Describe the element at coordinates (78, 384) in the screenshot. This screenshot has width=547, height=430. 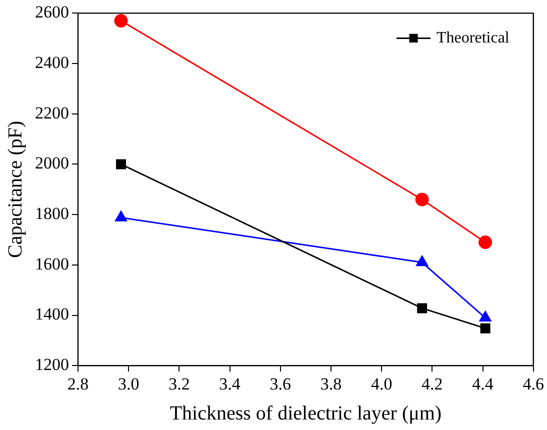
I see `x-tick-label: 2.8` at that location.